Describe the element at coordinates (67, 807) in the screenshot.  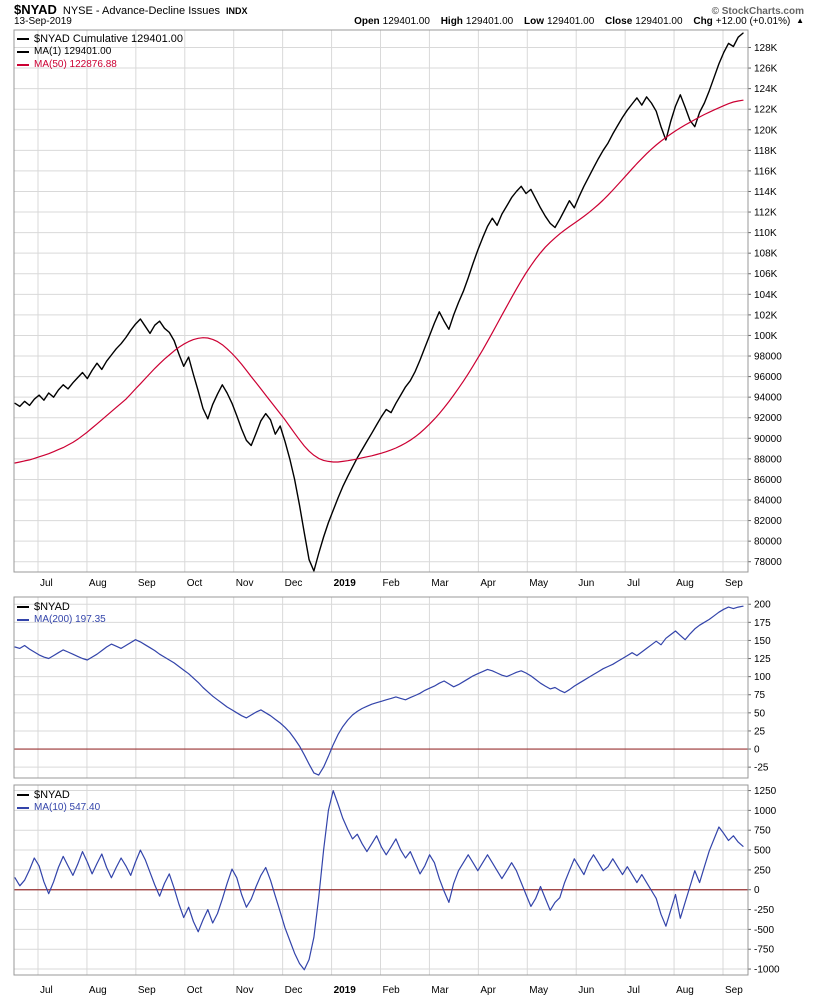
I see `legend-label: MA(10) 547.40` at that location.